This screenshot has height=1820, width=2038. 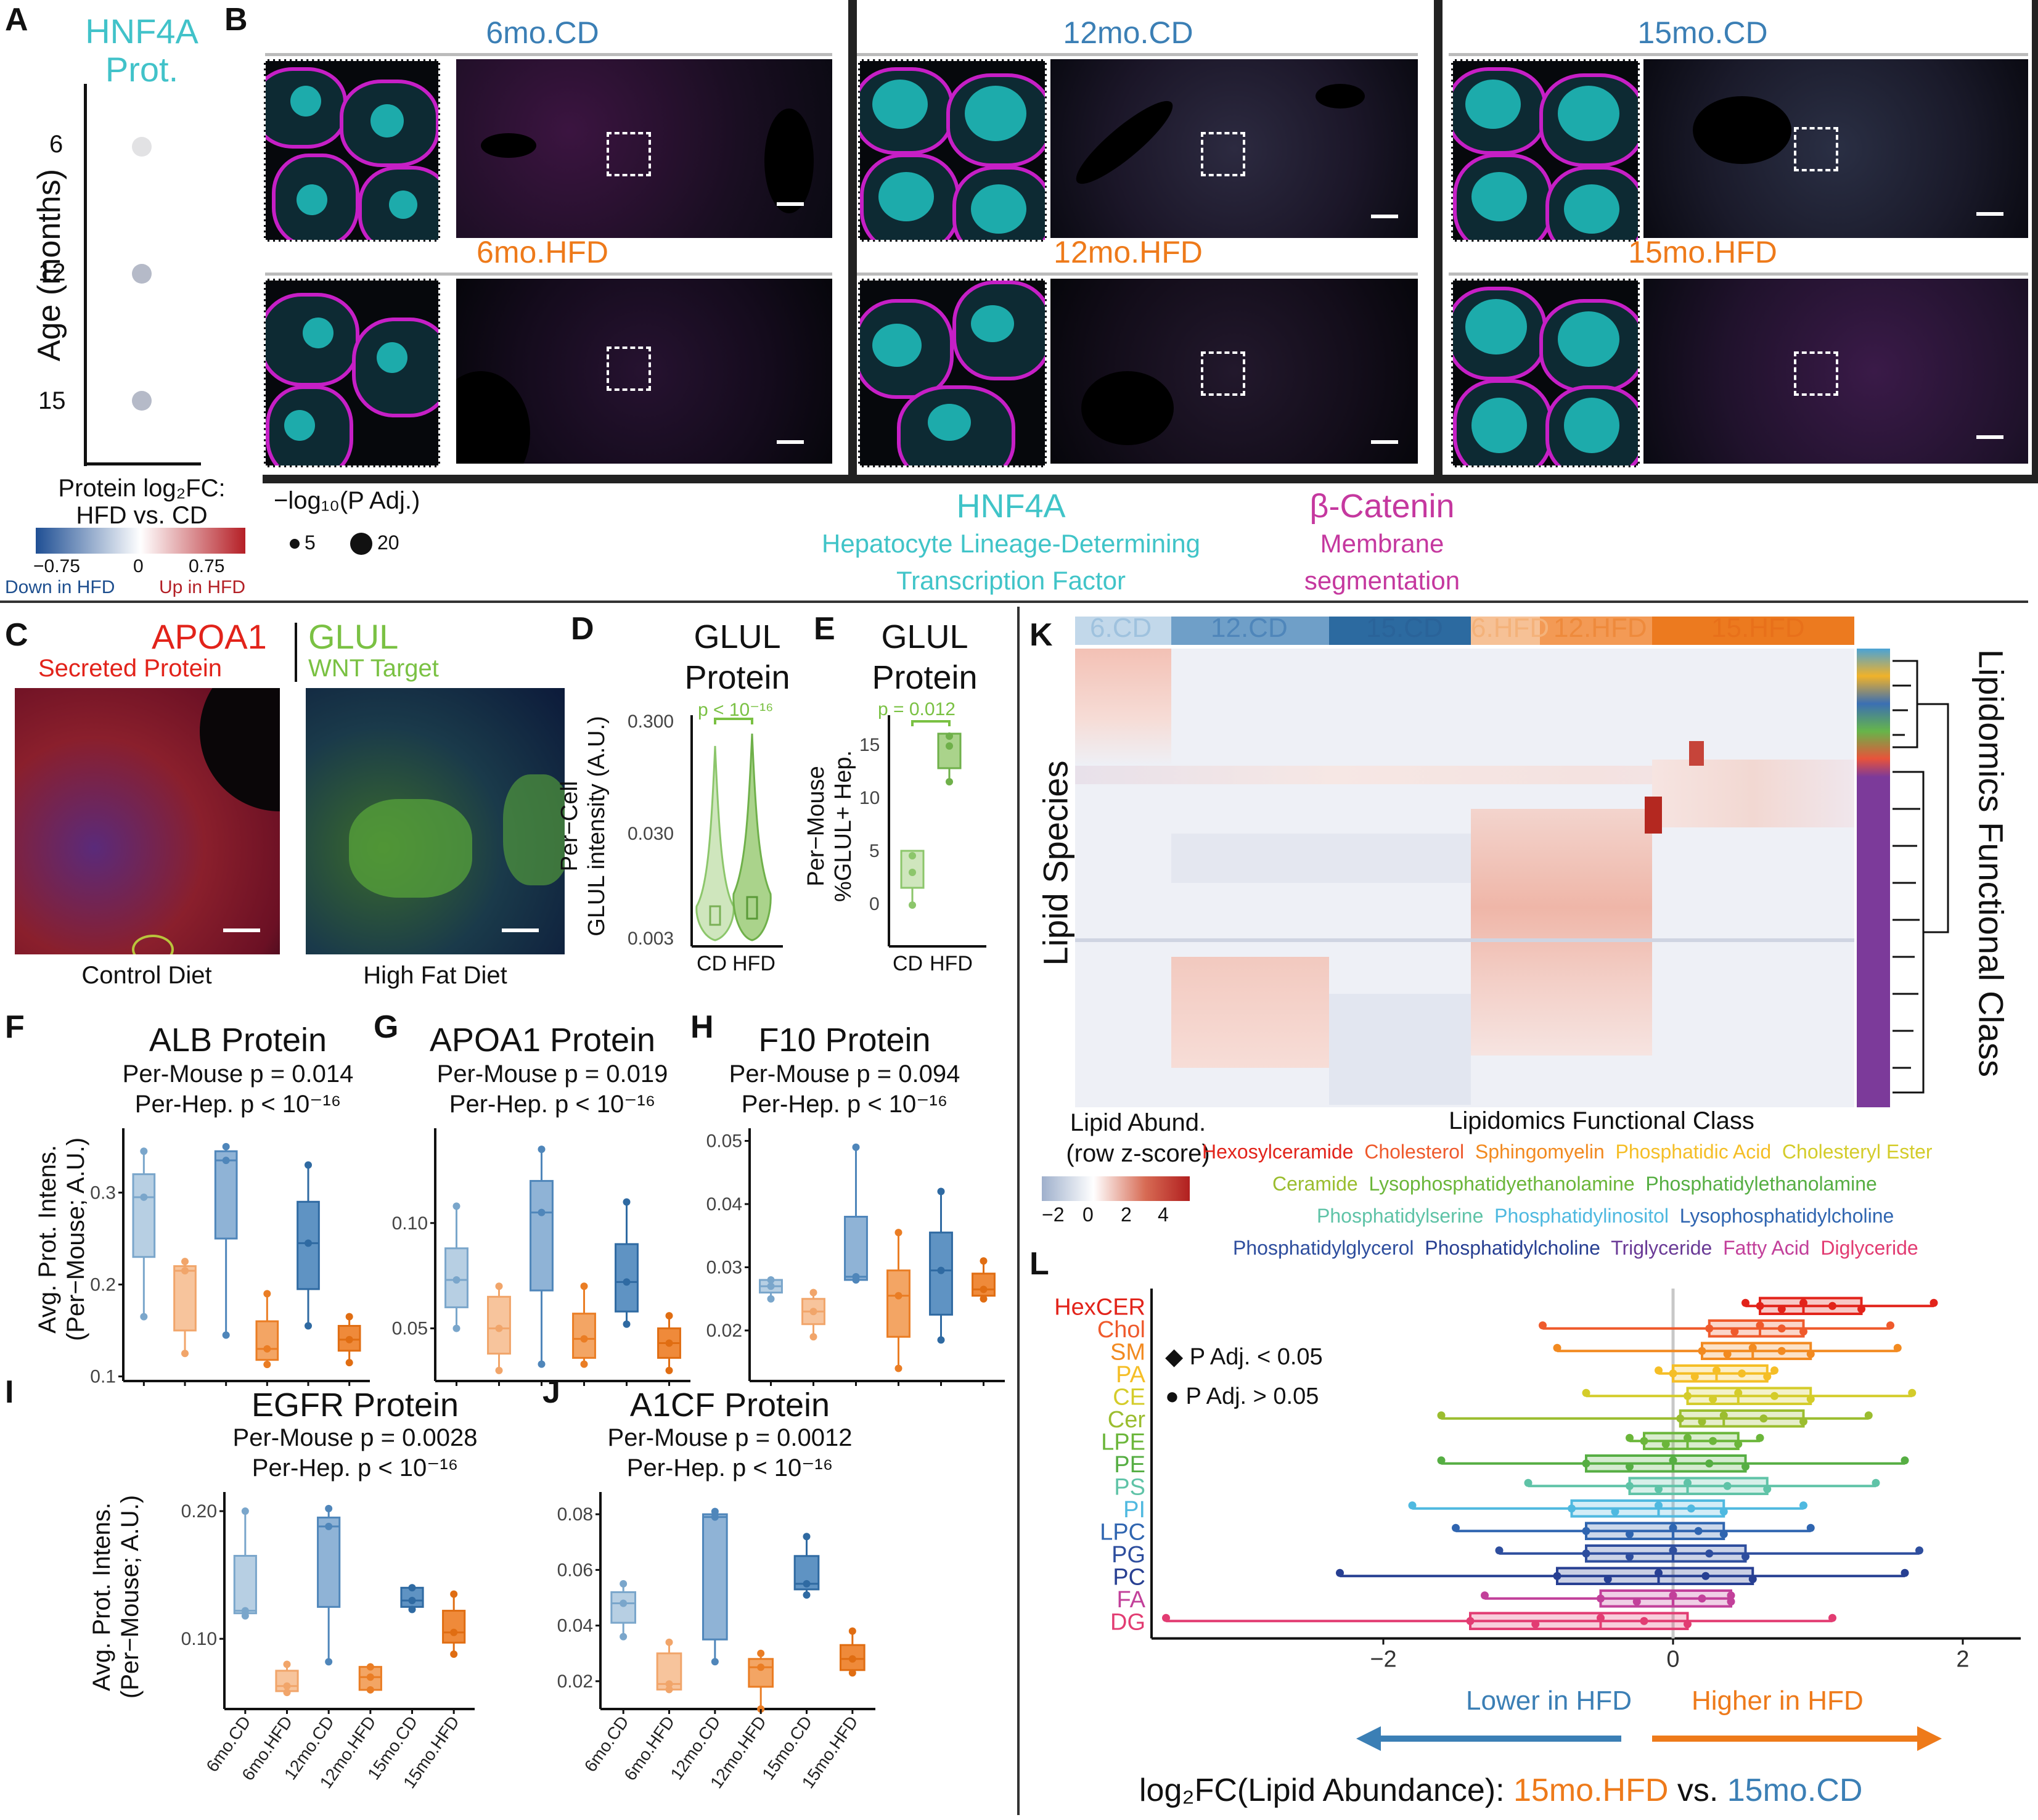 I want to click on panel-a-legend-title: Protein log₂FC: HFD vs. CD, so click(x=141, y=502).